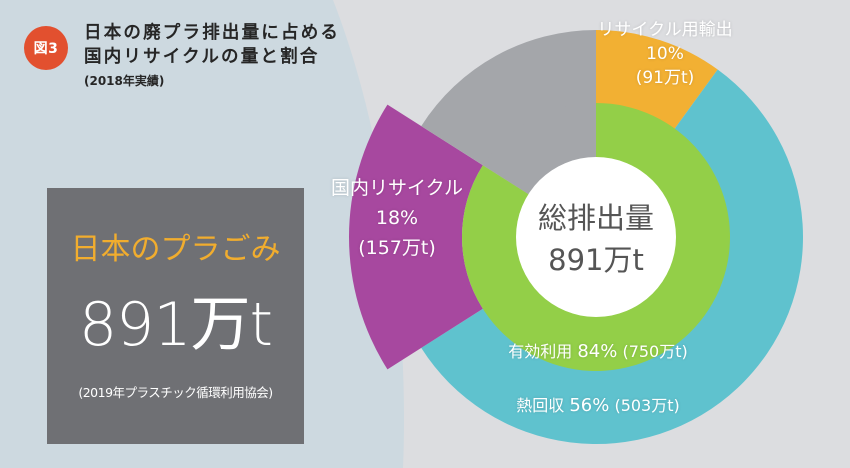 The height and width of the screenshot is (468, 850). I want to click on label-heat-pct: 56%, so click(589, 405).